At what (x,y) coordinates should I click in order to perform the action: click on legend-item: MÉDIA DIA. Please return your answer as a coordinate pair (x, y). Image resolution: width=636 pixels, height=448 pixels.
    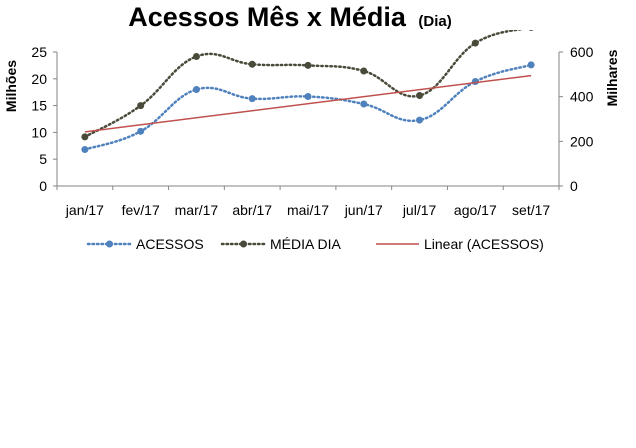
    Looking at the image, I should click on (280, 244).